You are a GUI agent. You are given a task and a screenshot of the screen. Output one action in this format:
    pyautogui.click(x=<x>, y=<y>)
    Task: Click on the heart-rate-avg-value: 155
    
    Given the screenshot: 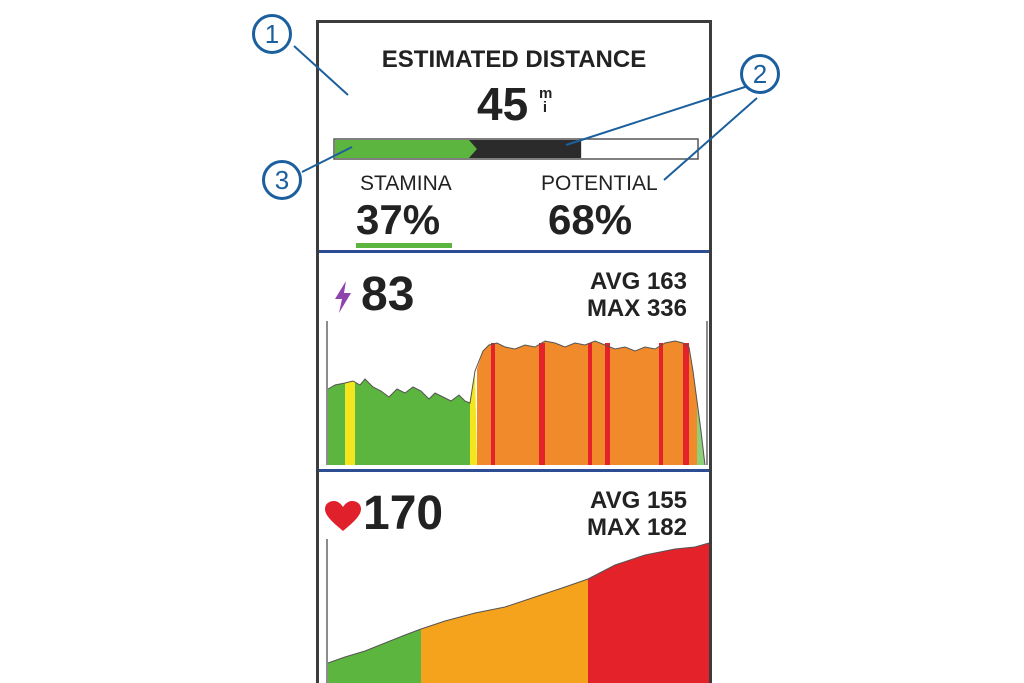 What is the action you would take?
    pyautogui.click(x=666, y=500)
    